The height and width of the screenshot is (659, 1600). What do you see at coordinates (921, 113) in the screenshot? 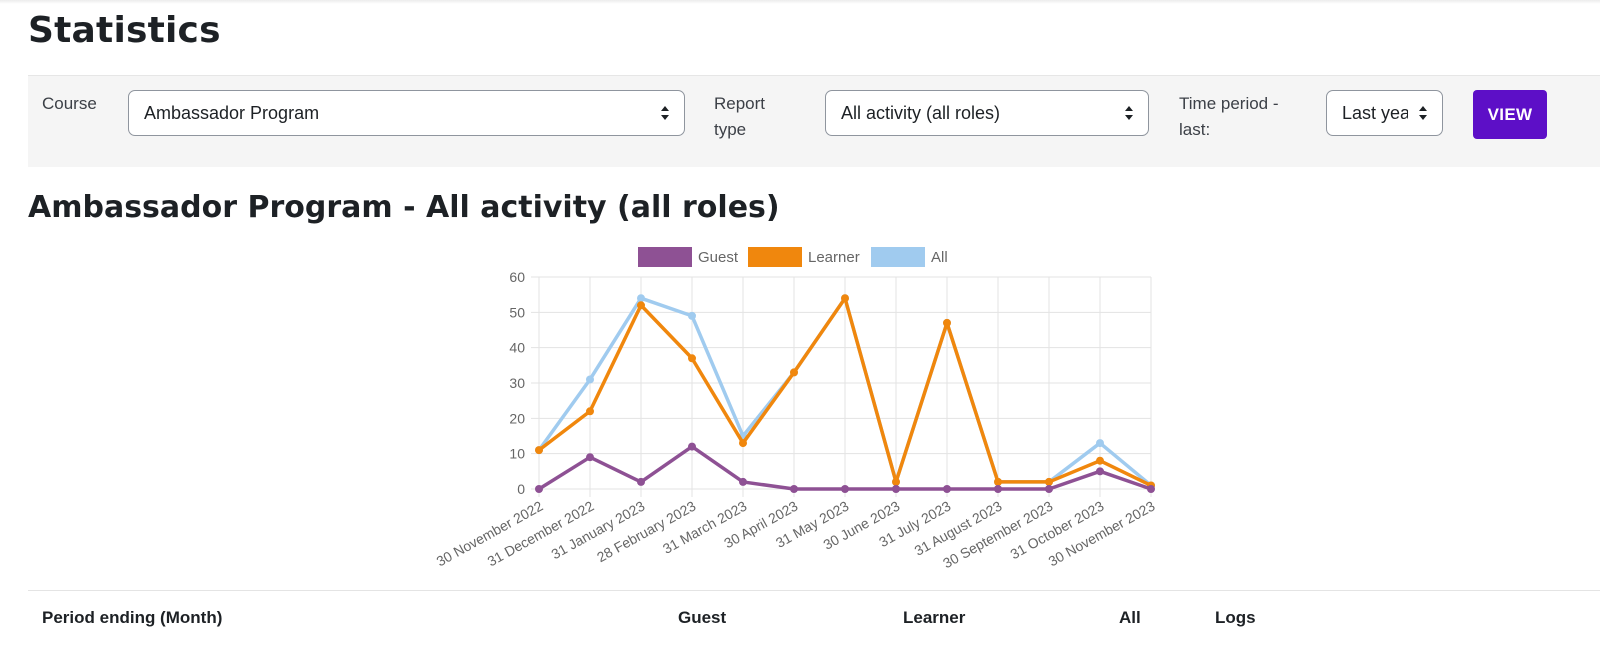
I see `report-type-select-value: All activity (all roles)` at bounding box center [921, 113].